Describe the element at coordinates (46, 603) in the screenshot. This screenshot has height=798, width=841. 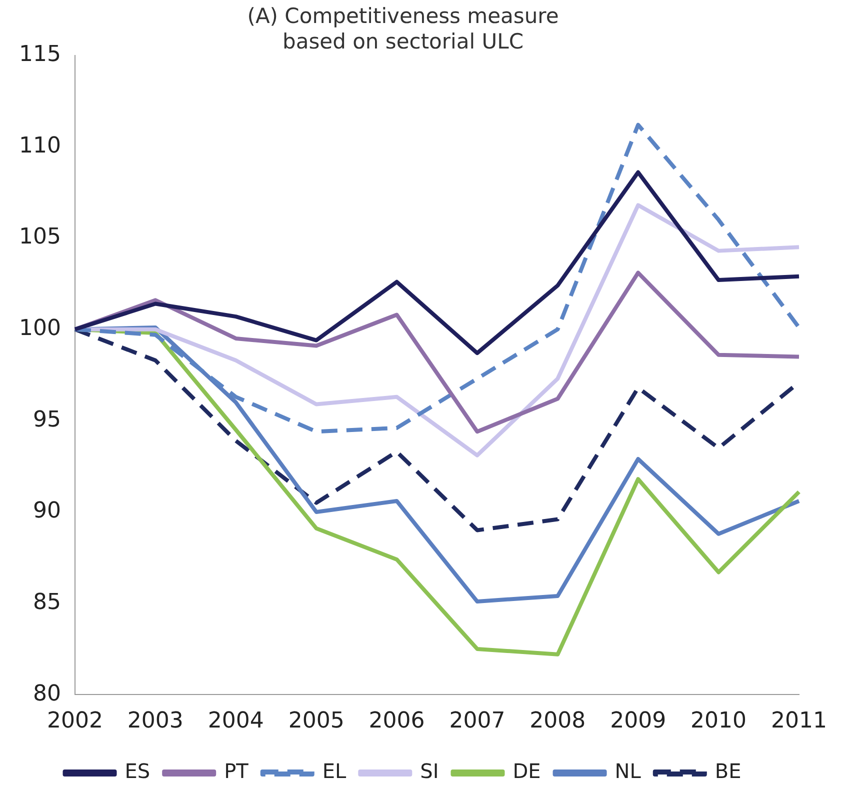
I see `y-tick-label: 85` at that location.